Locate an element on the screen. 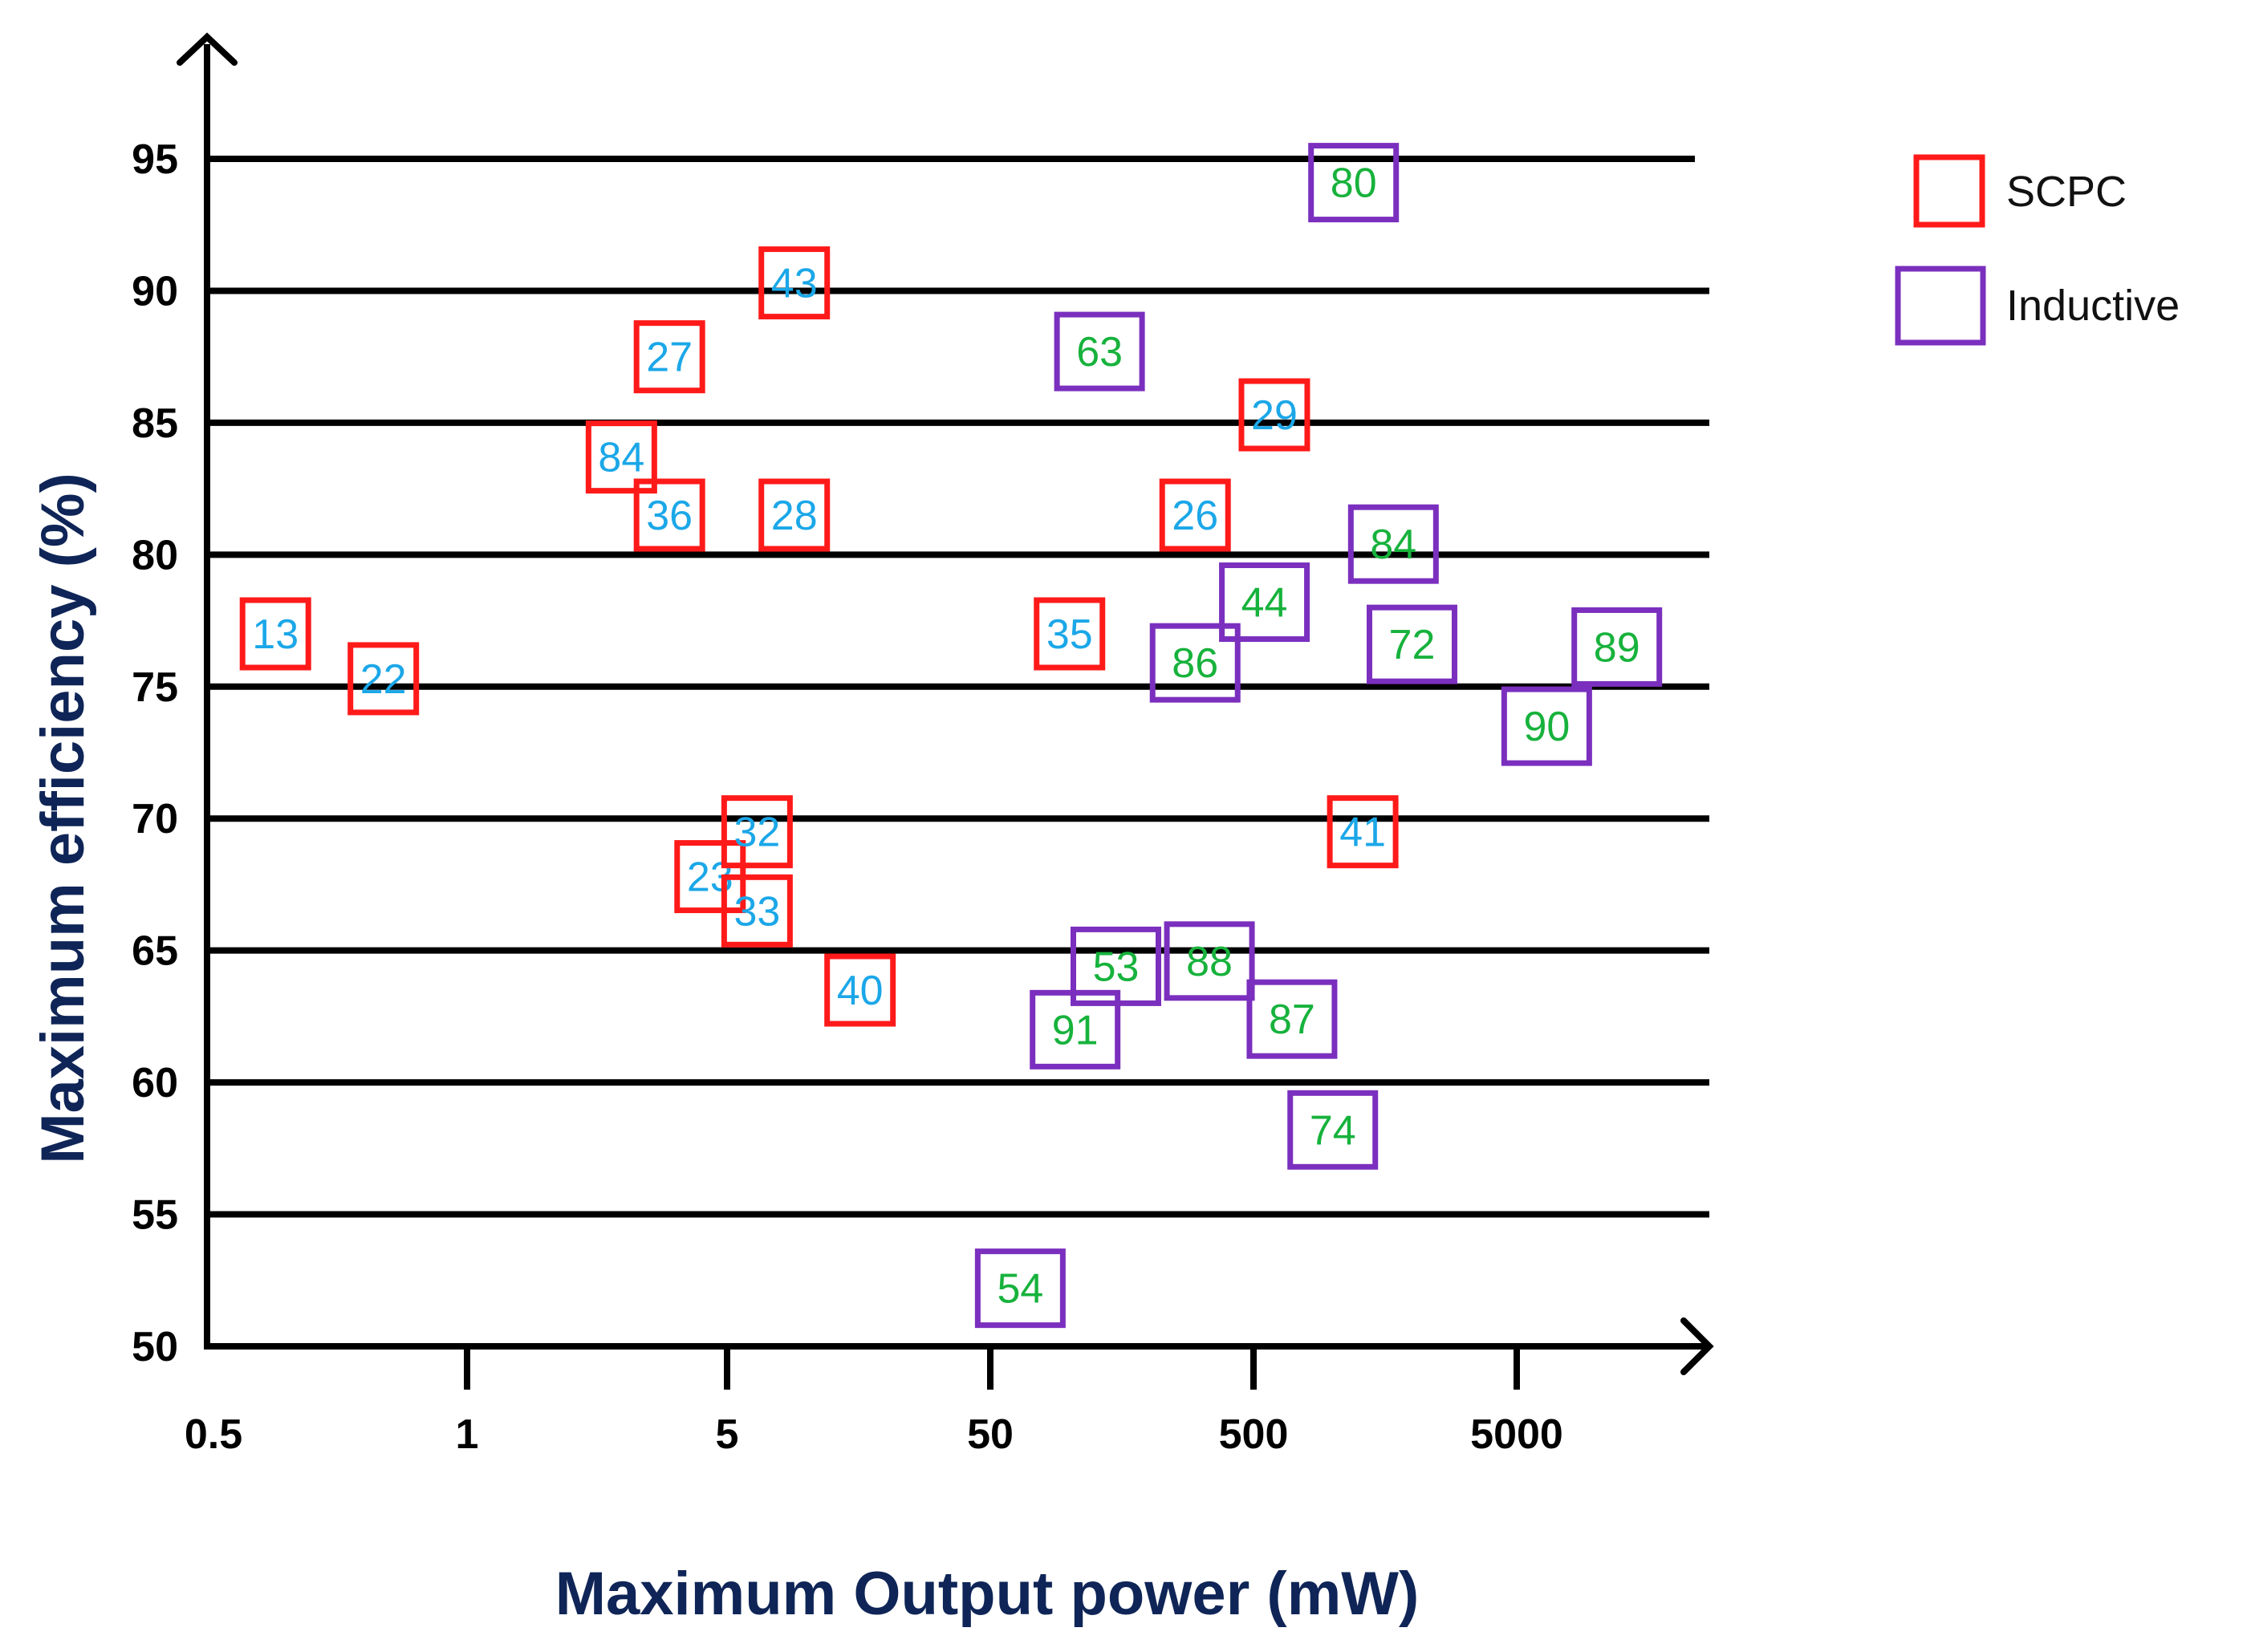 The width and height of the screenshot is (2247, 1652). point-label: 44 is located at coordinates (1264, 603).